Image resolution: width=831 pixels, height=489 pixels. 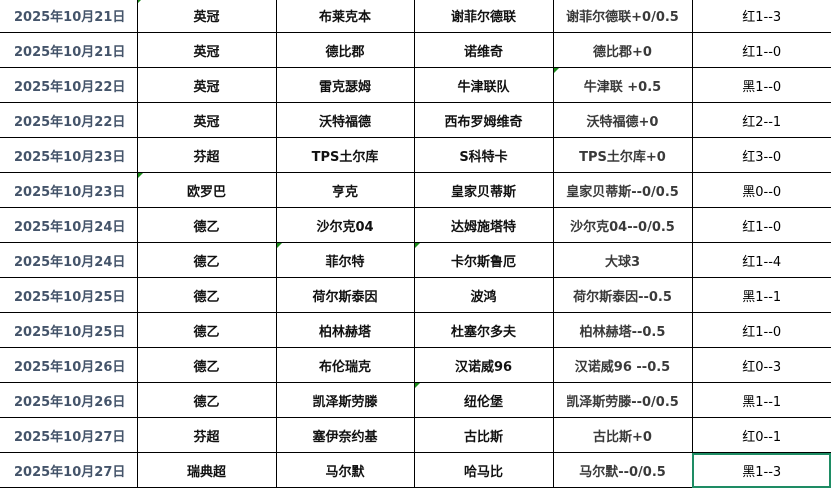 What do you see at coordinates (483, 120) in the screenshot?
I see `away-cell: 西布罗姆维奇` at bounding box center [483, 120].